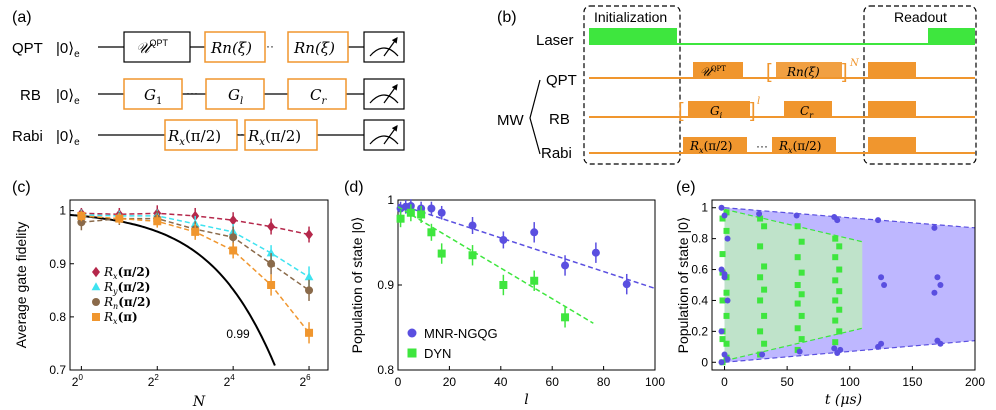 The height and width of the screenshot is (410, 996). I want to click on panel-d-label: (d), so click(354, 187).